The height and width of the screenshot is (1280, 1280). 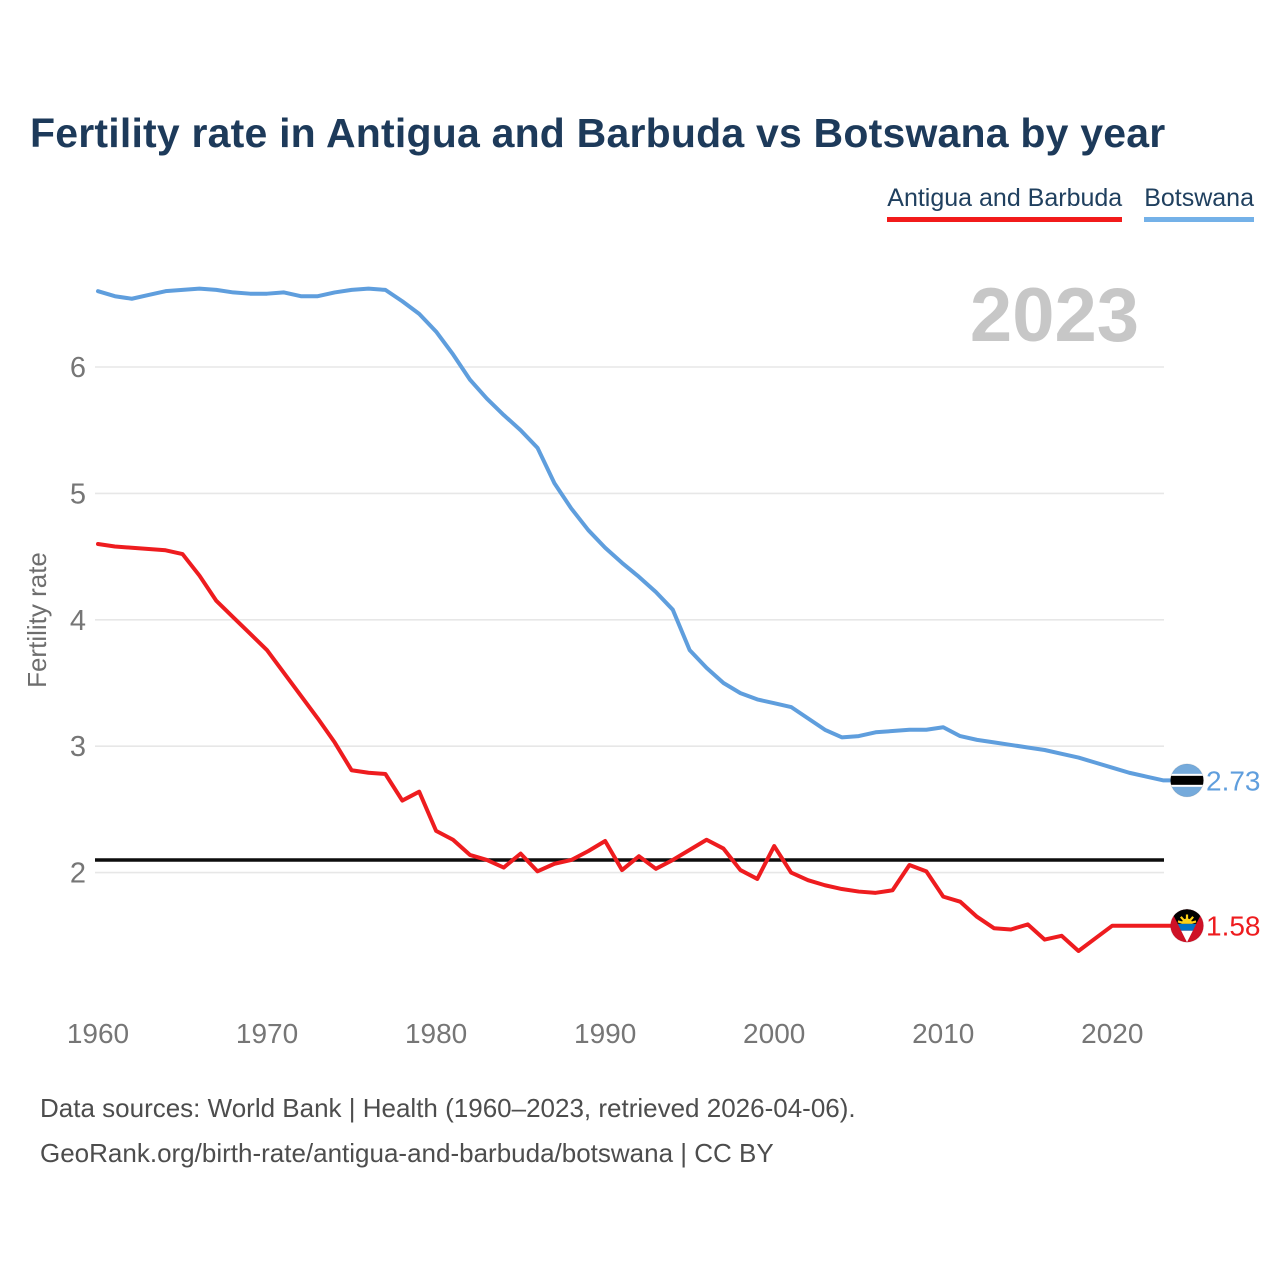 What do you see at coordinates (1054, 315) in the screenshot?
I see `year-watermark: 2023` at bounding box center [1054, 315].